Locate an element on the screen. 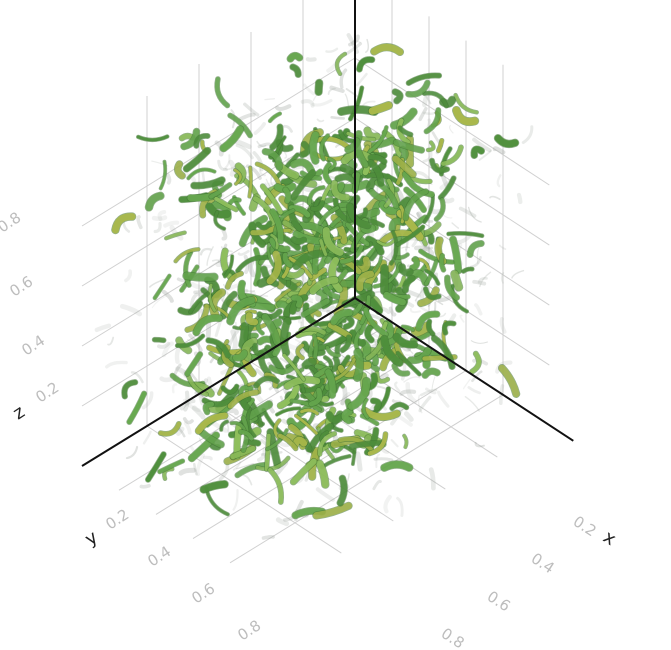 This screenshot has width=671, height=650. x-tick-label: 0.2 is located at coordinates (585, 526).